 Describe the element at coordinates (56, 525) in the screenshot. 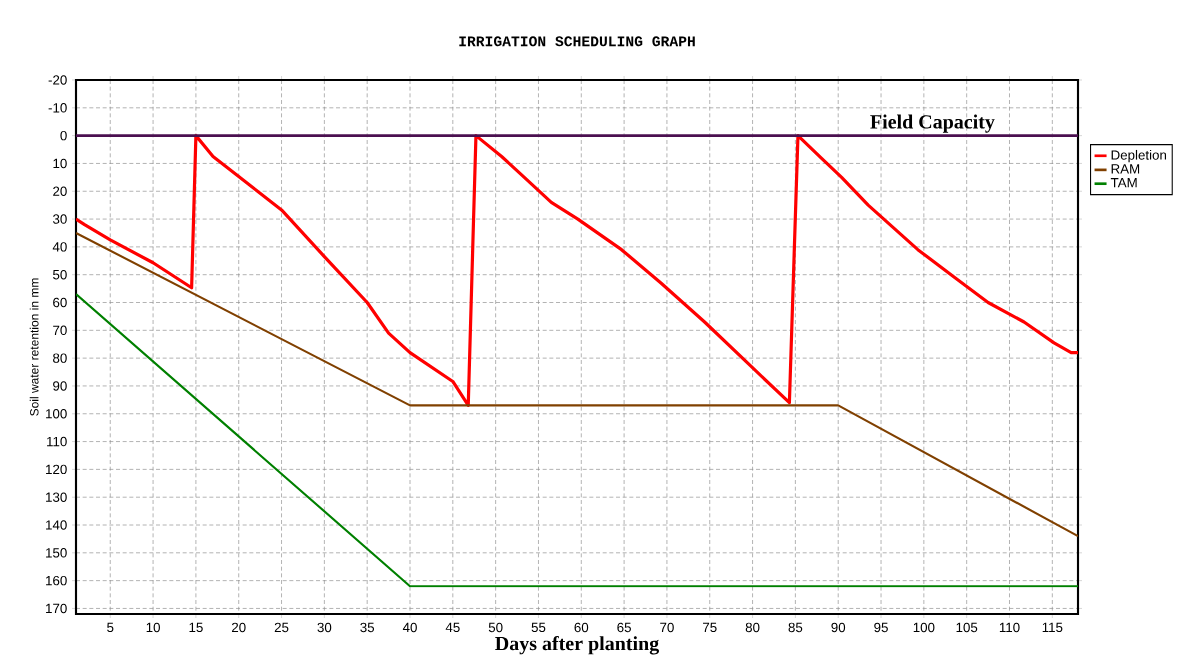

I see `y-tick-label: 140` at that location.